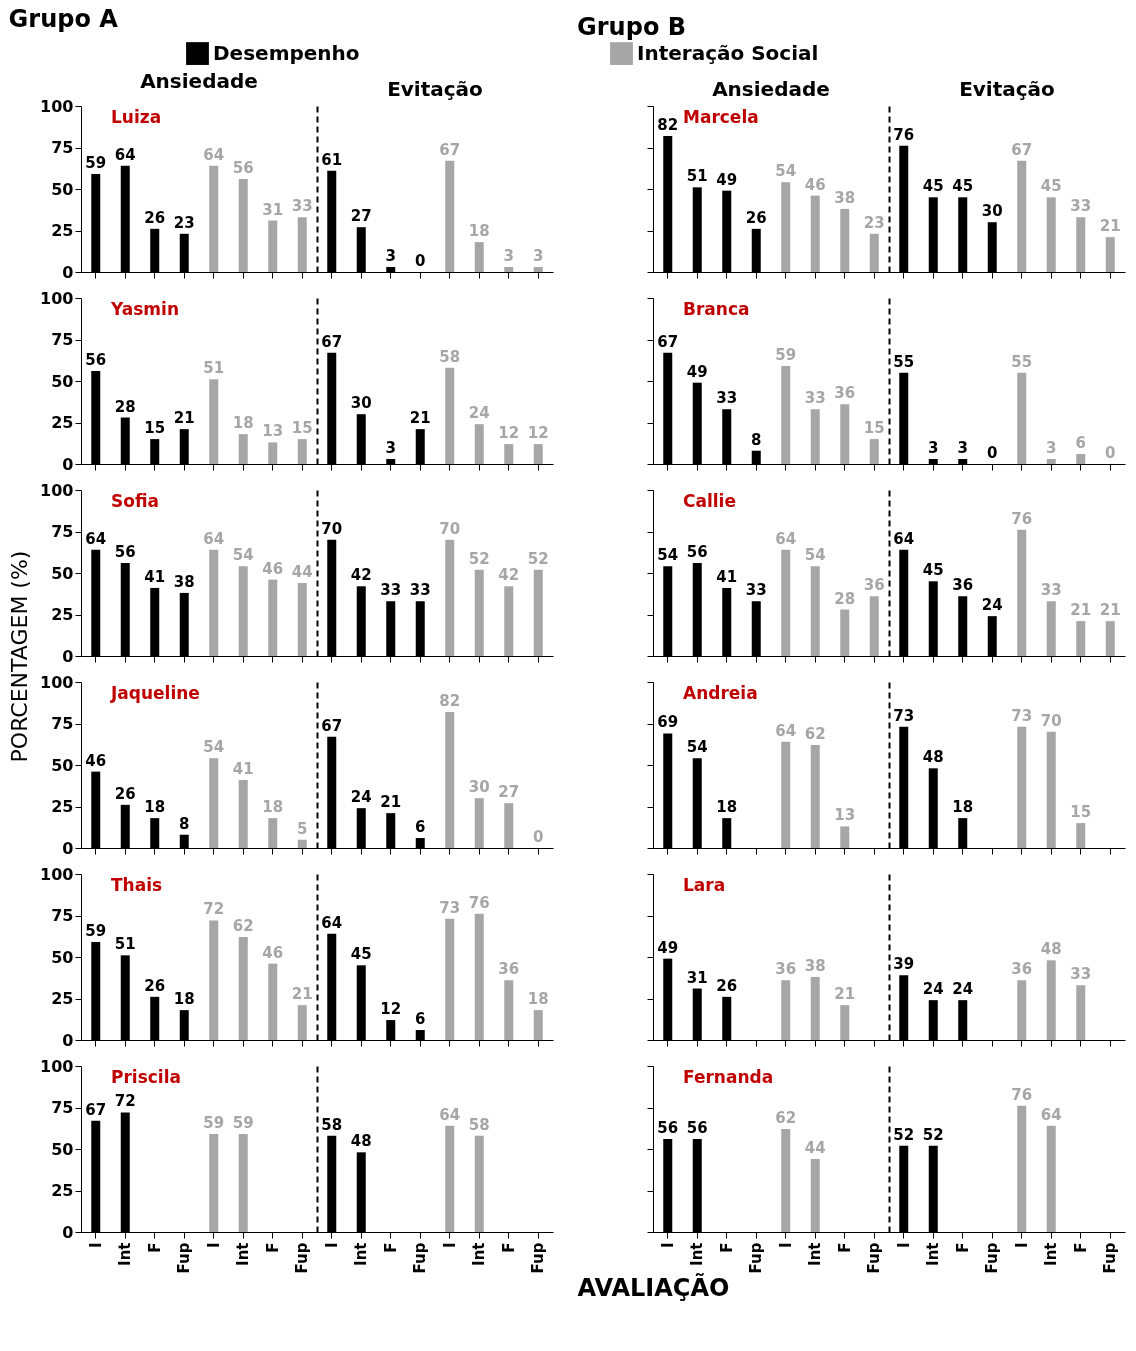  I want to click on data-label: 41, so click(155, 576).